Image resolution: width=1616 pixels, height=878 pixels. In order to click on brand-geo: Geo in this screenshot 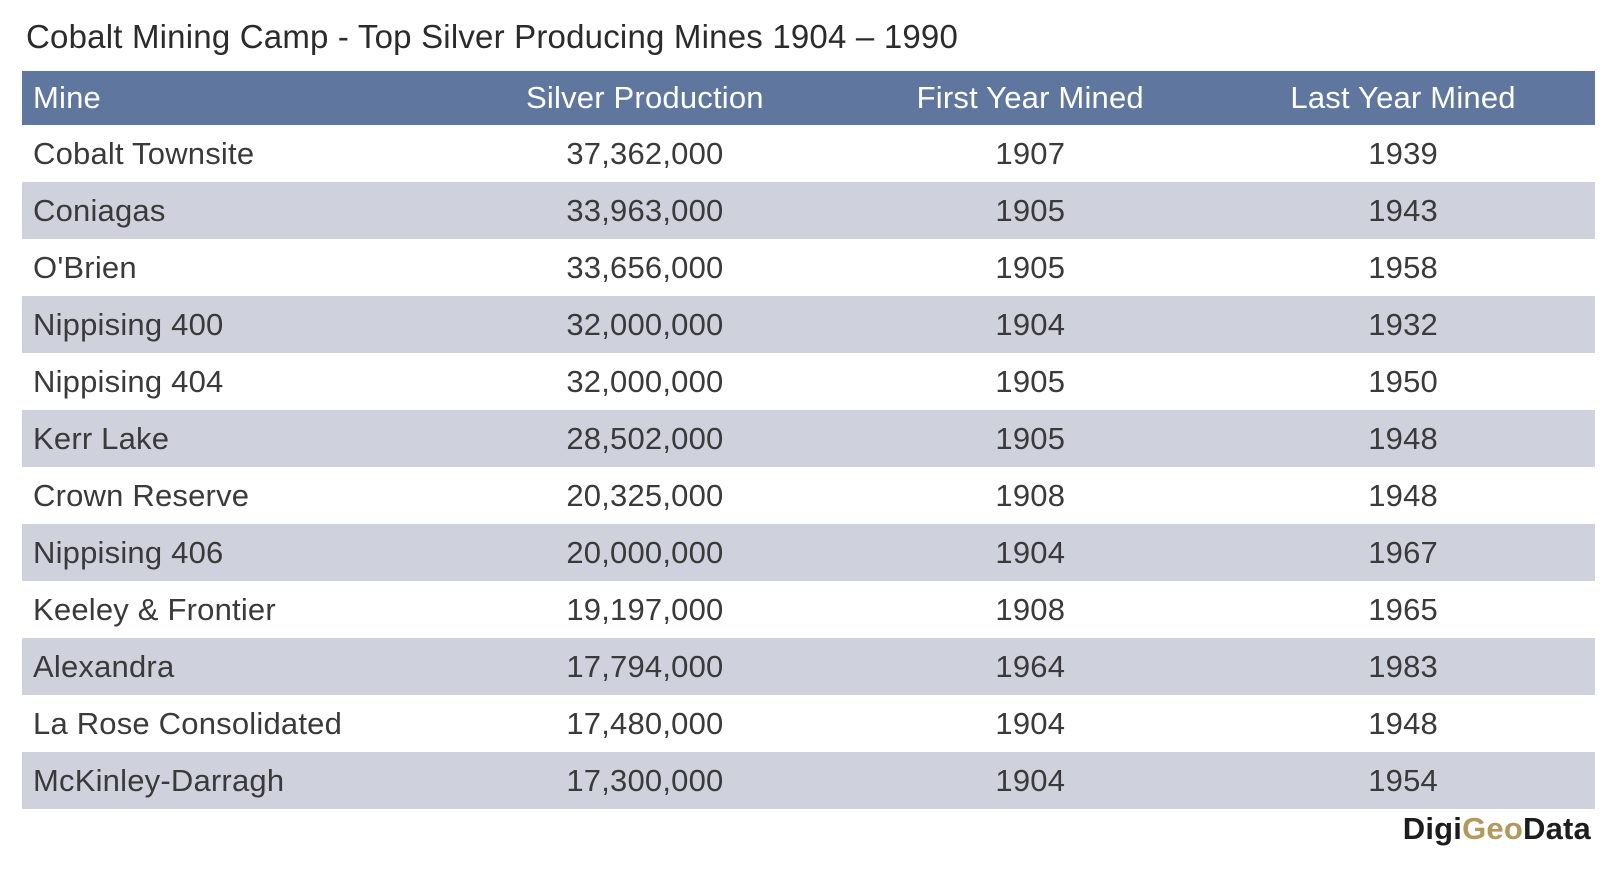, I will do `click(1492, 828)`.